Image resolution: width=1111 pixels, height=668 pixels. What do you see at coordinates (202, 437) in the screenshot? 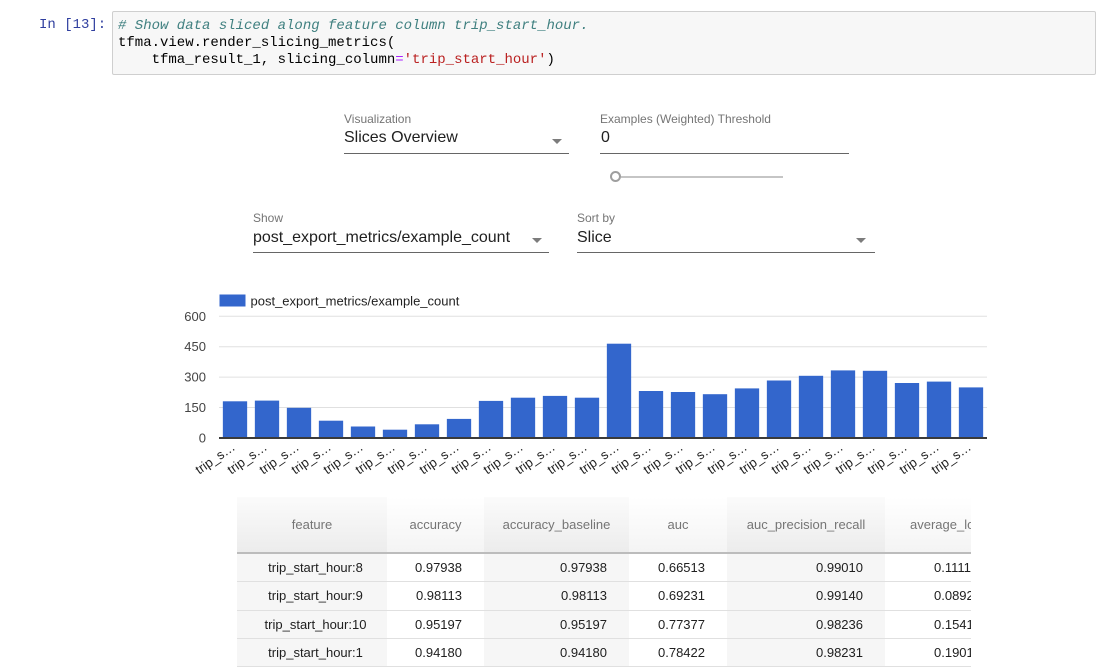
I see `svg-text: 0` at bounding box center [202, 437].